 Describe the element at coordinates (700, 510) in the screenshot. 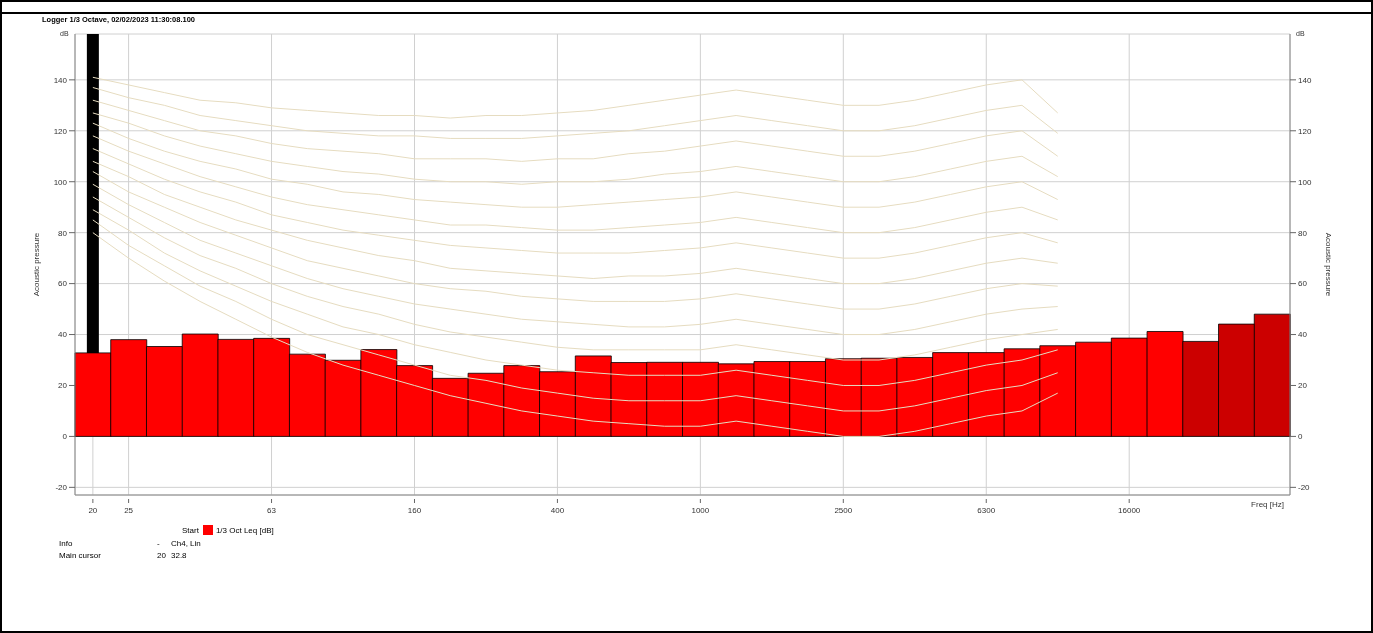

I see `x-tick-label: 1000` at that location.